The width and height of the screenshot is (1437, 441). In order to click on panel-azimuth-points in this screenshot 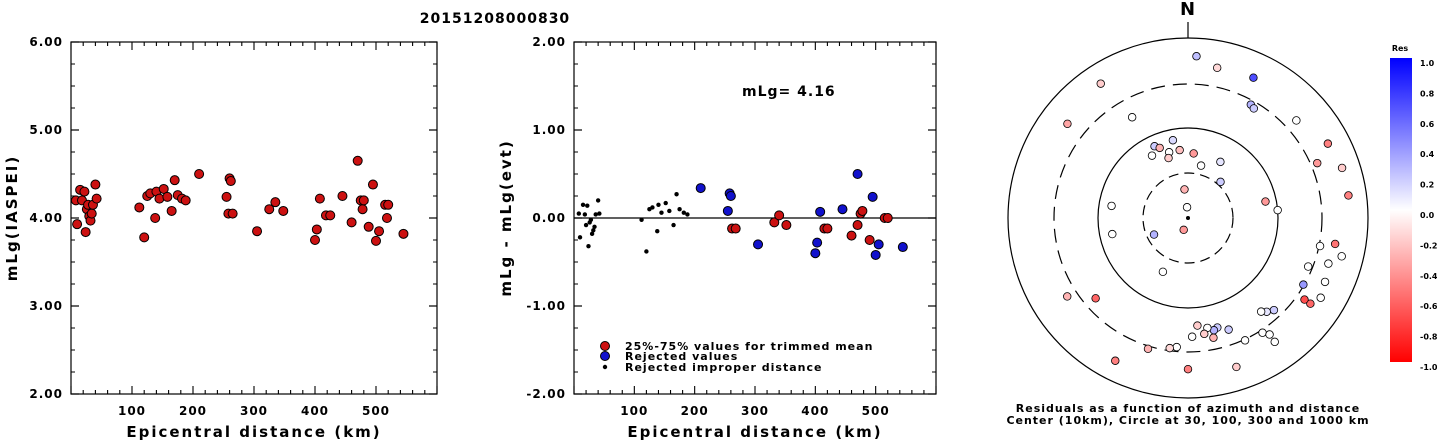, I will do `click(1208, 213)`.